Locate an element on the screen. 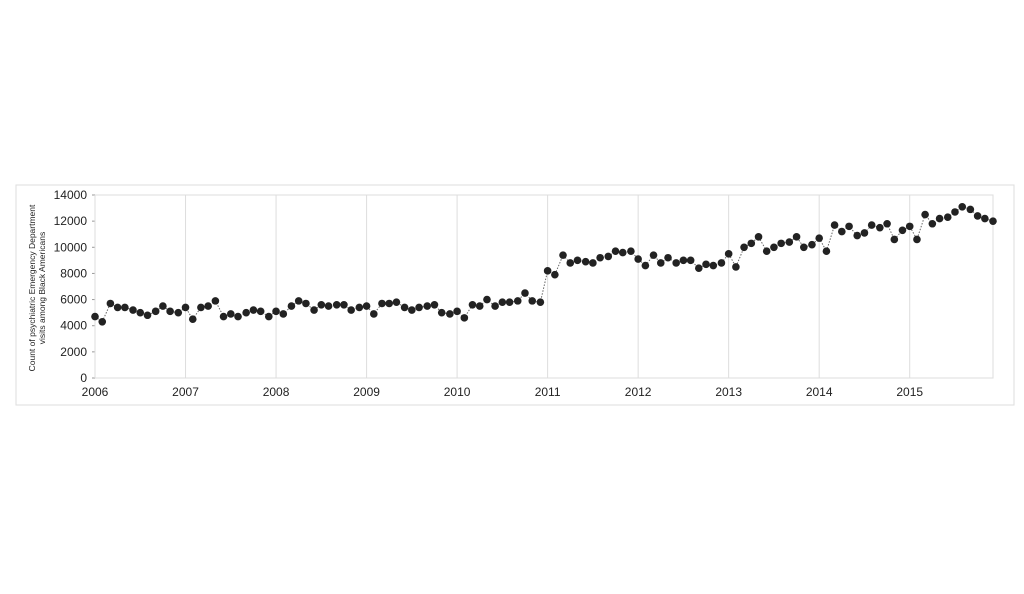 The image size is (1024, 594). y-tick-label: 6000 is located at coordinates (73, 300).